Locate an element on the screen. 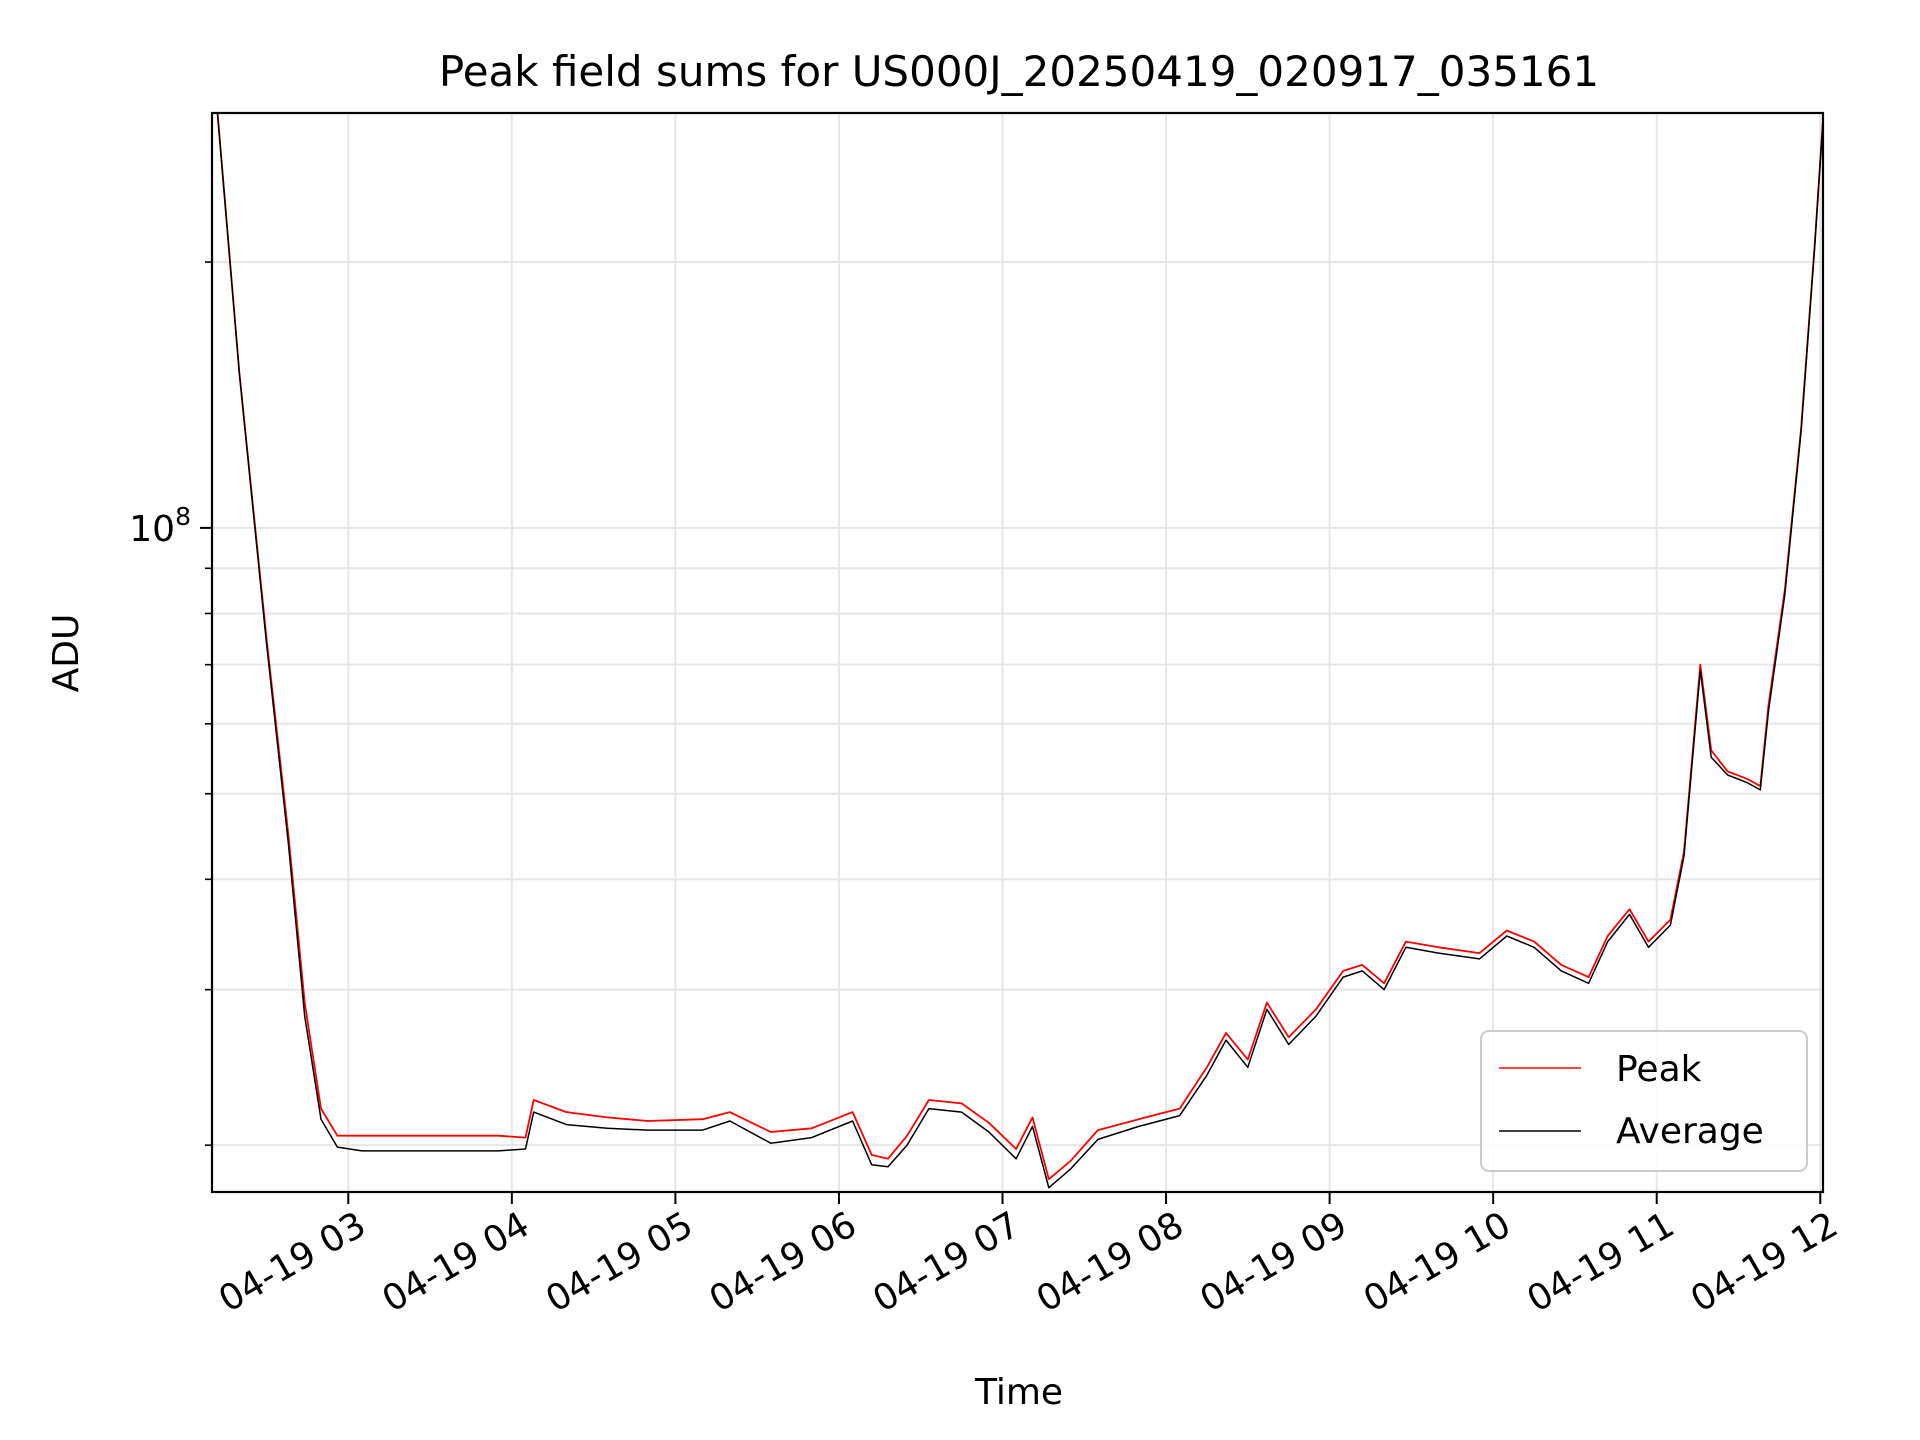 Image resolution: width=1920 pixels, height=1440 pixels. legend-box is located at coordinates (1644, 1101).